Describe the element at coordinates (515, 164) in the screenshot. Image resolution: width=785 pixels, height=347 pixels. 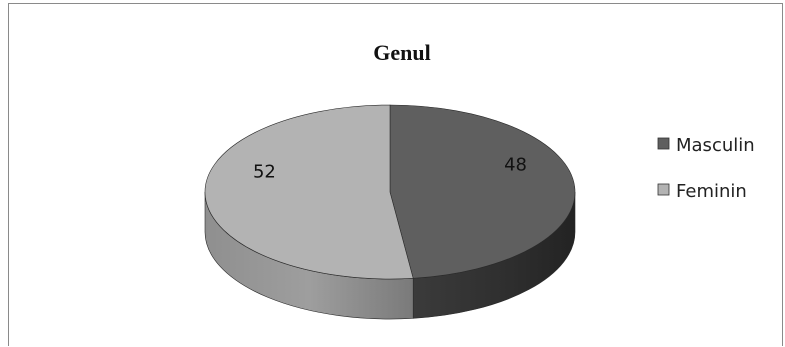
I see `data-label-masculin: 48` at that location.